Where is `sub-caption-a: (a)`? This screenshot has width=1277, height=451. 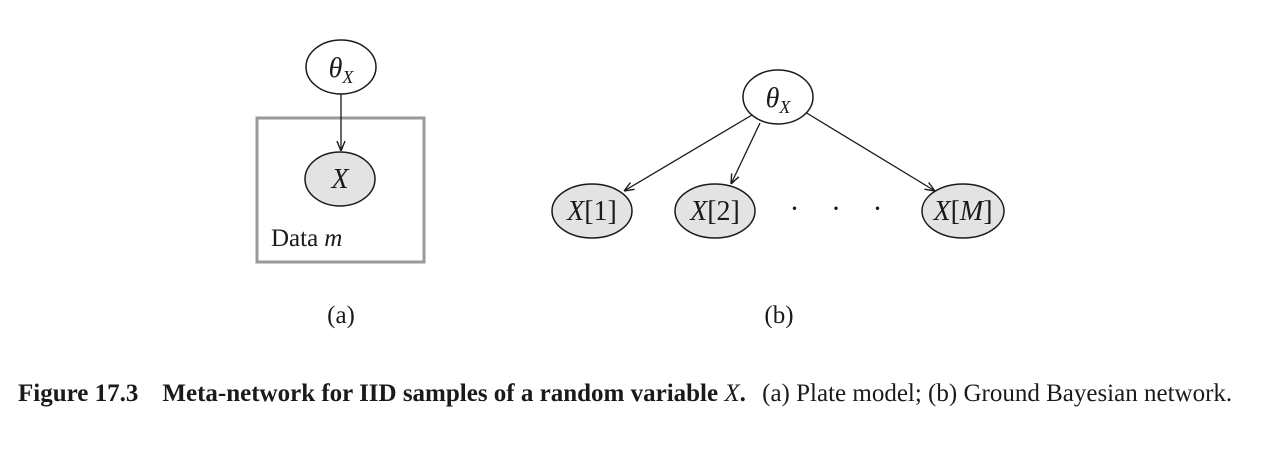 sub-caption-a: (a) is located at coordinates (341, 315).